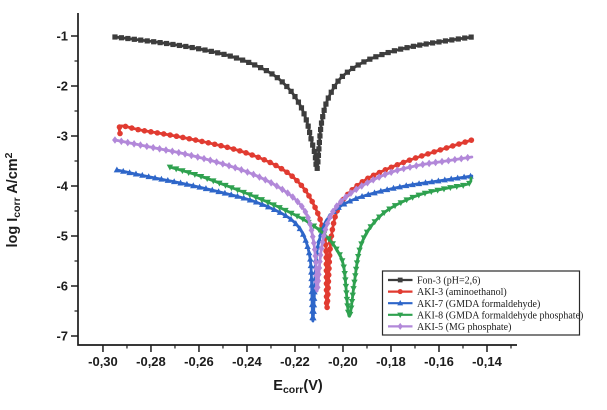 This screenshot has width=607, height=410. I want to click on legend-item: AKI-3 (aminoethanol), so click(447, 292).